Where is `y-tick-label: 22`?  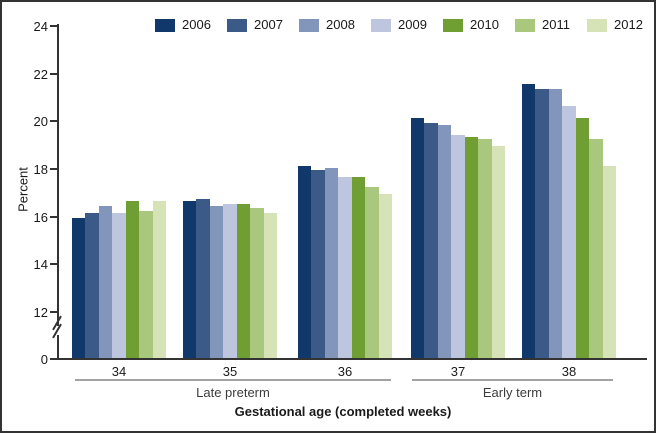 y-tick-label: 22 is located at coordinates (40, 74).